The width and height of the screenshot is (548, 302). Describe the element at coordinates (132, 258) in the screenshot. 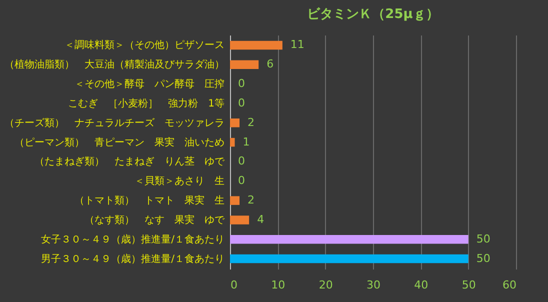

I see `y-tick-label: 男子３０～４９（歳）推進量/１食あたり` at that location.